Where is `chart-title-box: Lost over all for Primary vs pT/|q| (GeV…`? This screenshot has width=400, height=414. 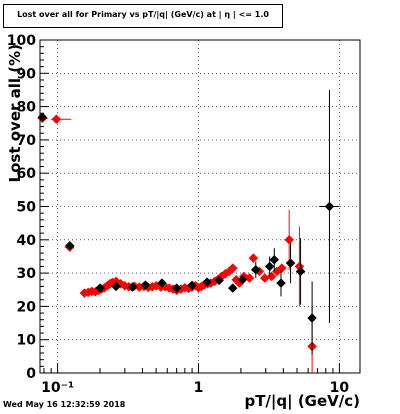 chart-title-box: Lost over all for Primary vs pT/|q| (GeV… is located at coordinates (143, 16).